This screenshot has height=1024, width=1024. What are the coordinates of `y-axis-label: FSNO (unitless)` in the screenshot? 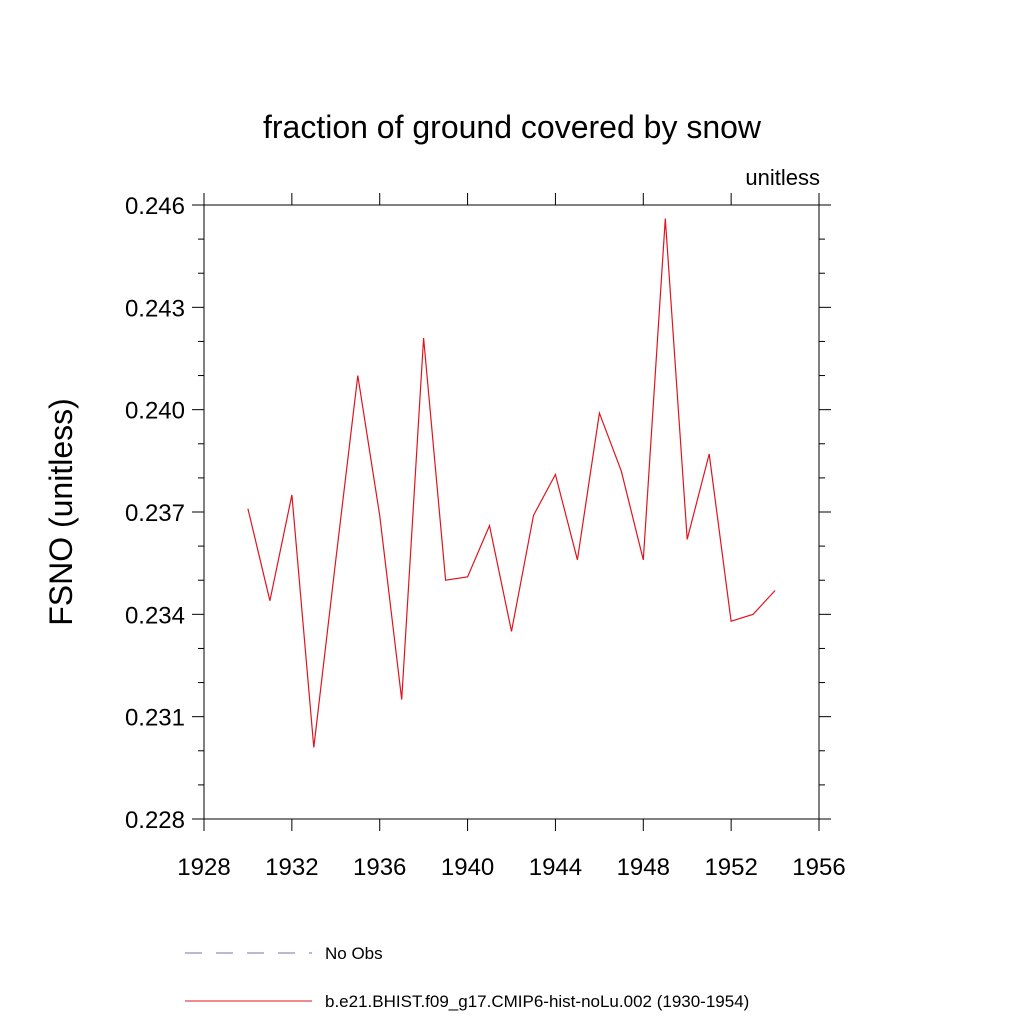 It's located at (61, 512).